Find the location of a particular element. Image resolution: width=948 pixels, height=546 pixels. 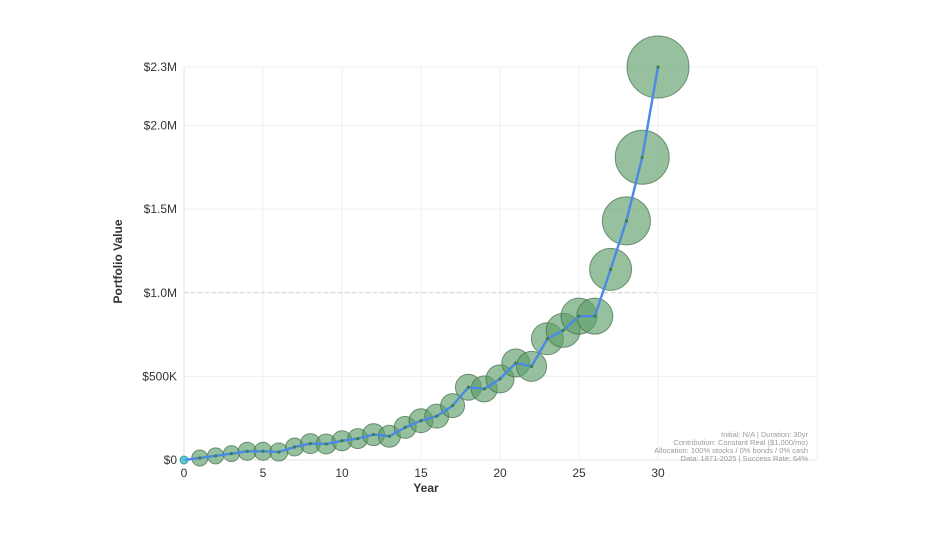

x-tick-label: 20 is located at coordinates (500, 473).